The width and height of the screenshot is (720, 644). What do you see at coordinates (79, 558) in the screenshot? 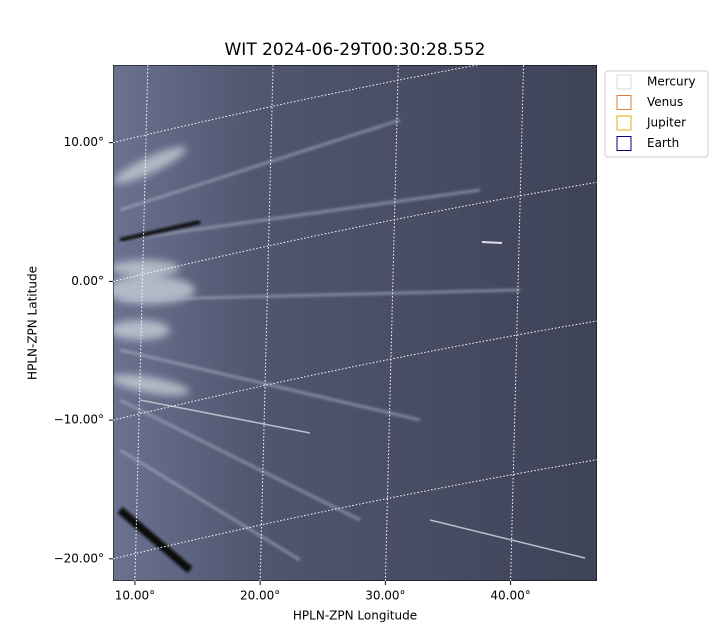
I see `y-tick-label: −20.00°` at bounding box center [79, 558].